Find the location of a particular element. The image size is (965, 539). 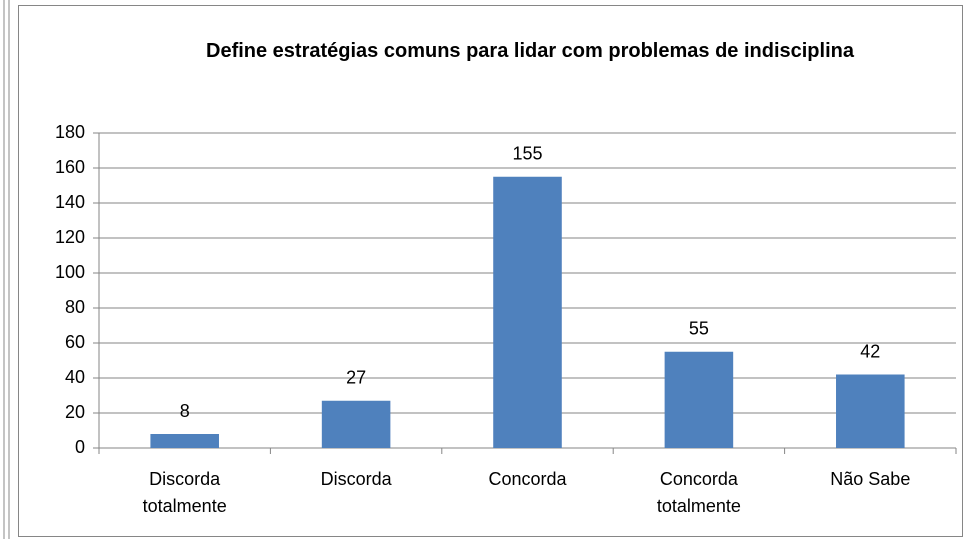

data-label: 8 is located at coordinates (185, 411).